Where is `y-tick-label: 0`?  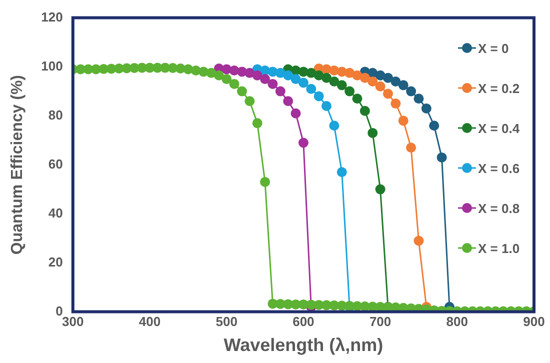 y-tick-label: 0 is located at coordinates (59, 310).